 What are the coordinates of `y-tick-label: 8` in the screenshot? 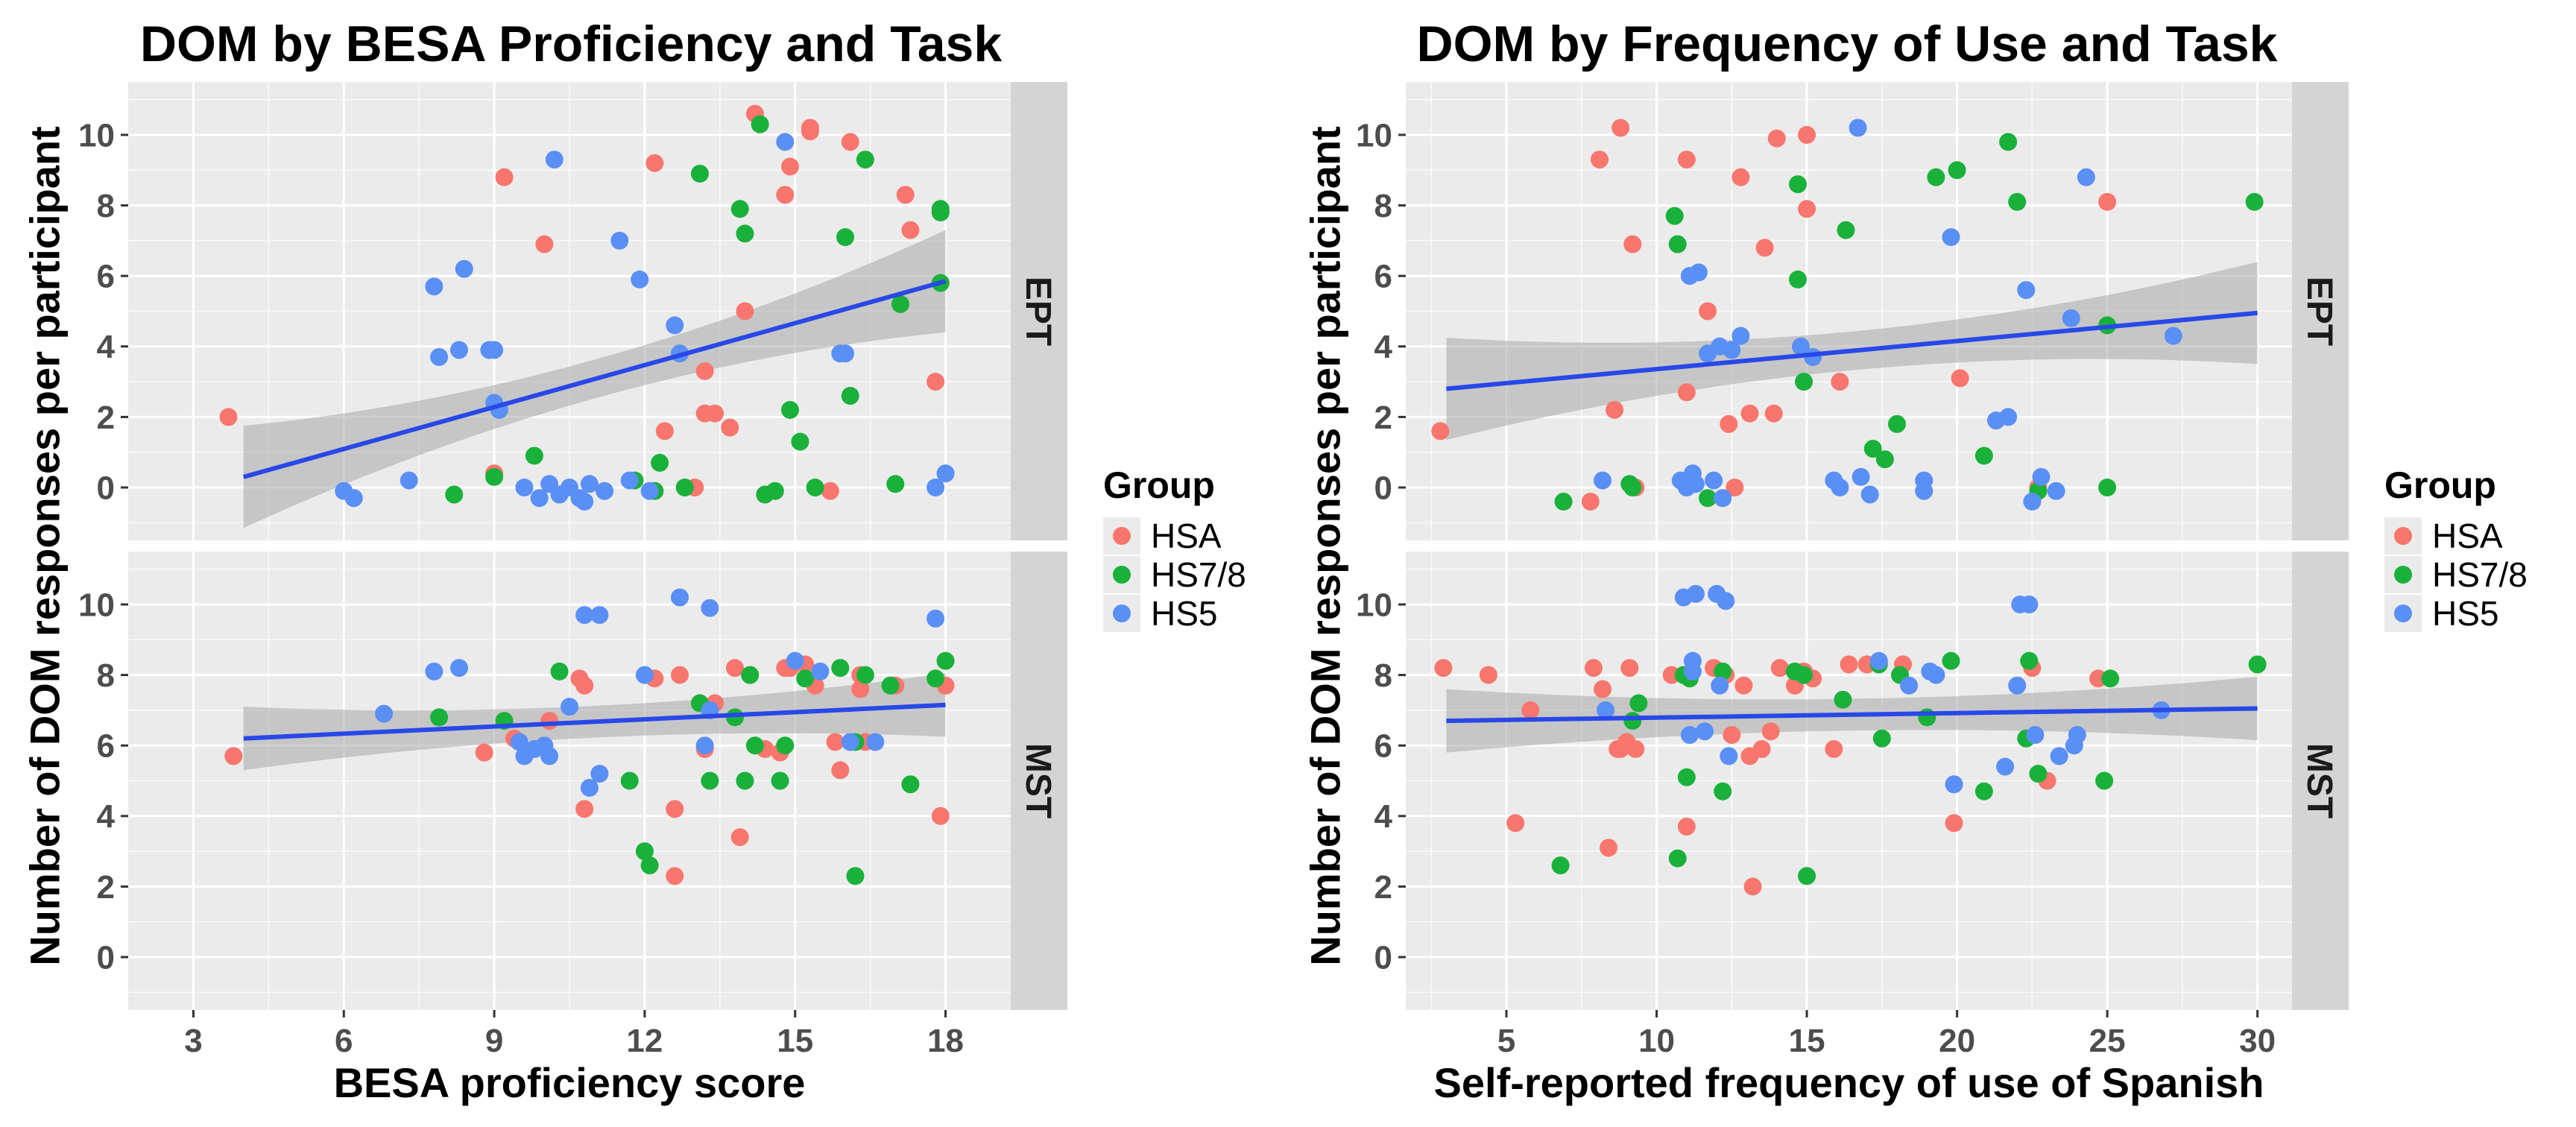 It's located at (1383, 675).